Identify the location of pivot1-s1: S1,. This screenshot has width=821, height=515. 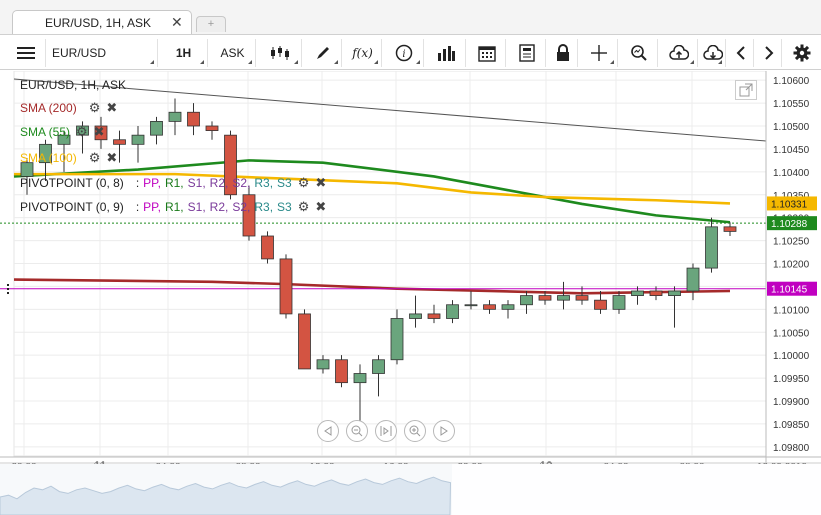
(196, 183).